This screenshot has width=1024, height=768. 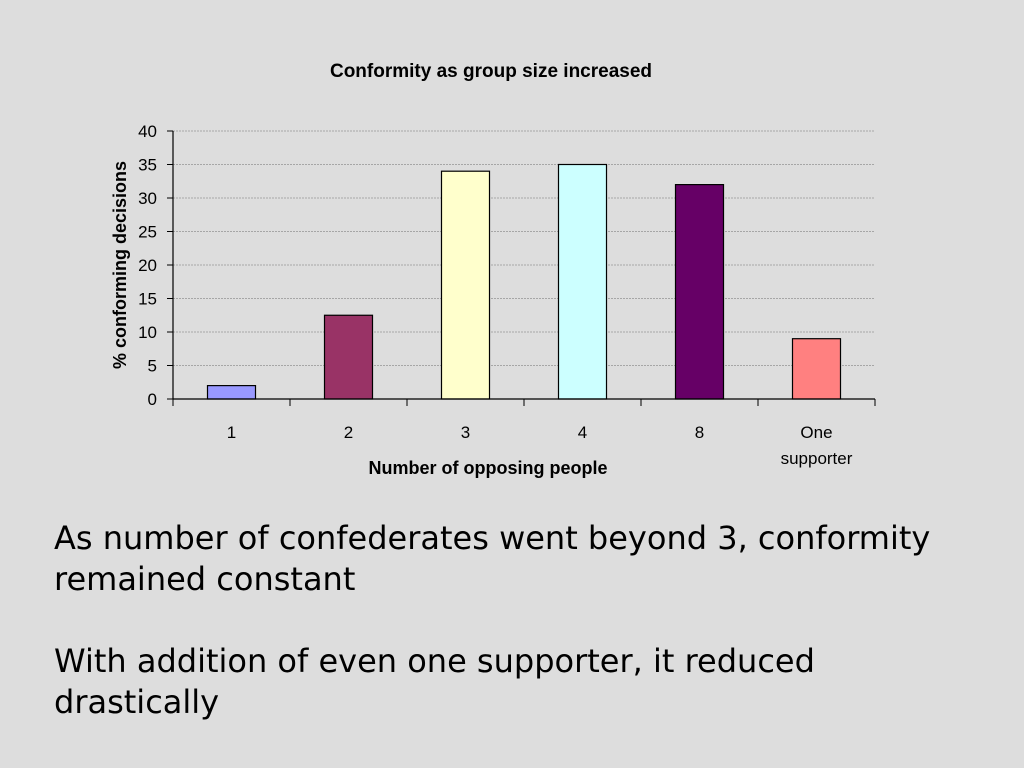 I want to click on x-tick-label: 4, so click(x=582, y=432).